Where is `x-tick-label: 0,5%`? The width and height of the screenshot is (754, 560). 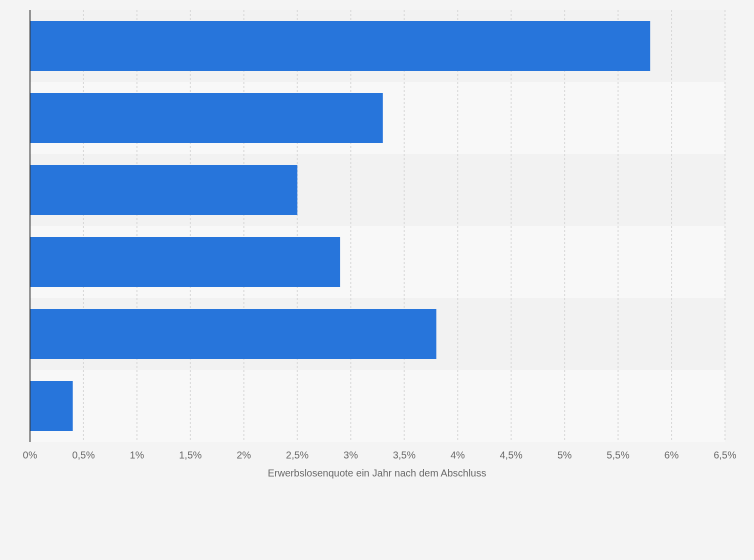
x-tick-label: 0,5% is located at coordinates (83, 456).